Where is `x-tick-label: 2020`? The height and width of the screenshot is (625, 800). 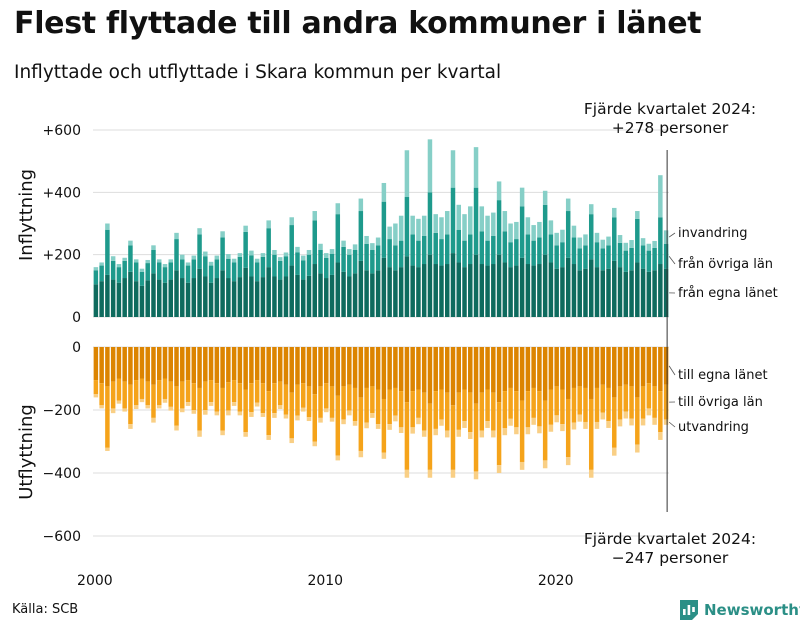 x-tick-label: 2020 is located at coordinates (556, 581).